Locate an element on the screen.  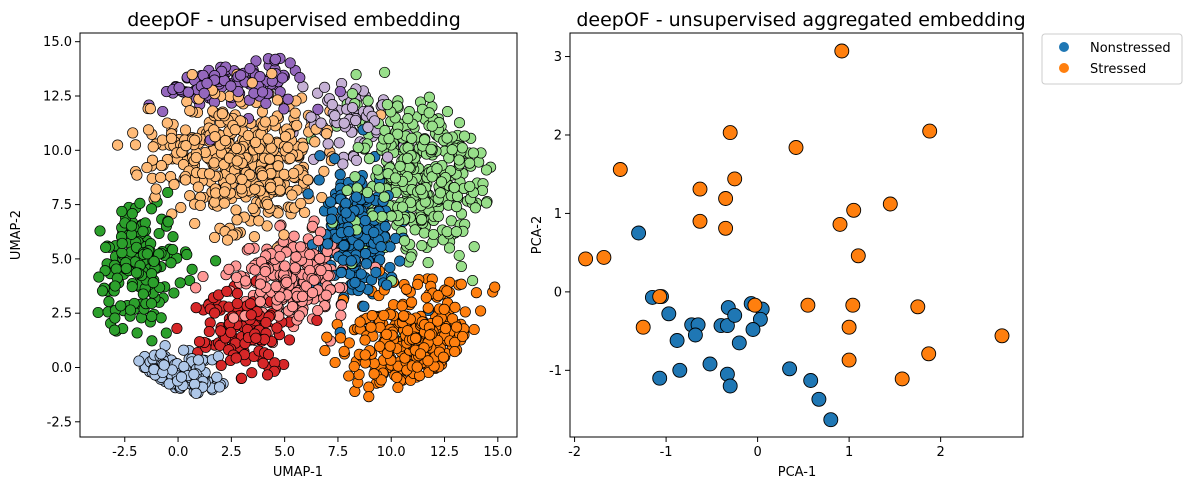
right-y-axis-label: PCA-2 is located at coordinates (537, 235).